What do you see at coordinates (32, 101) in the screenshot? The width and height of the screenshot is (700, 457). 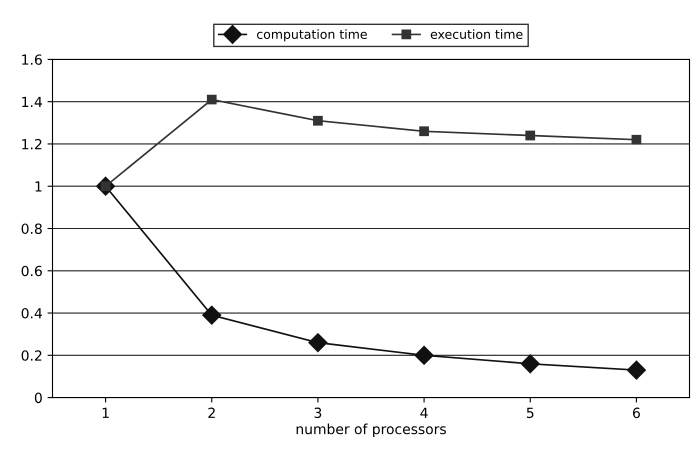 I see `y-tick-label: 1.4` at bounding box center [32, 101].